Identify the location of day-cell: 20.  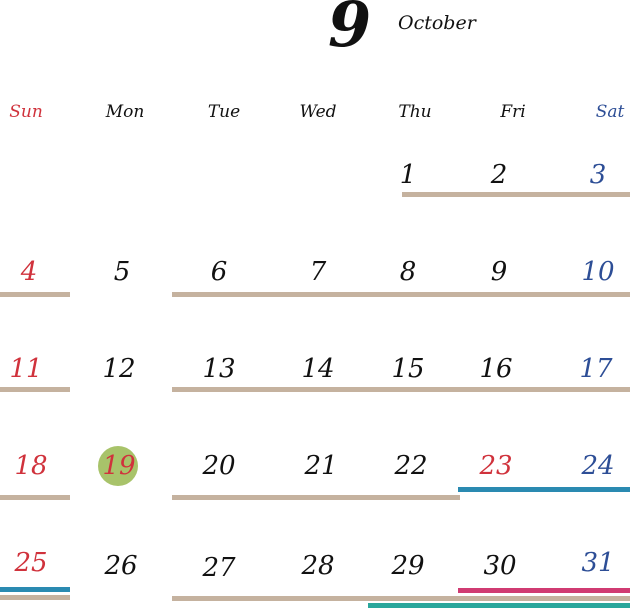
(219, 466).